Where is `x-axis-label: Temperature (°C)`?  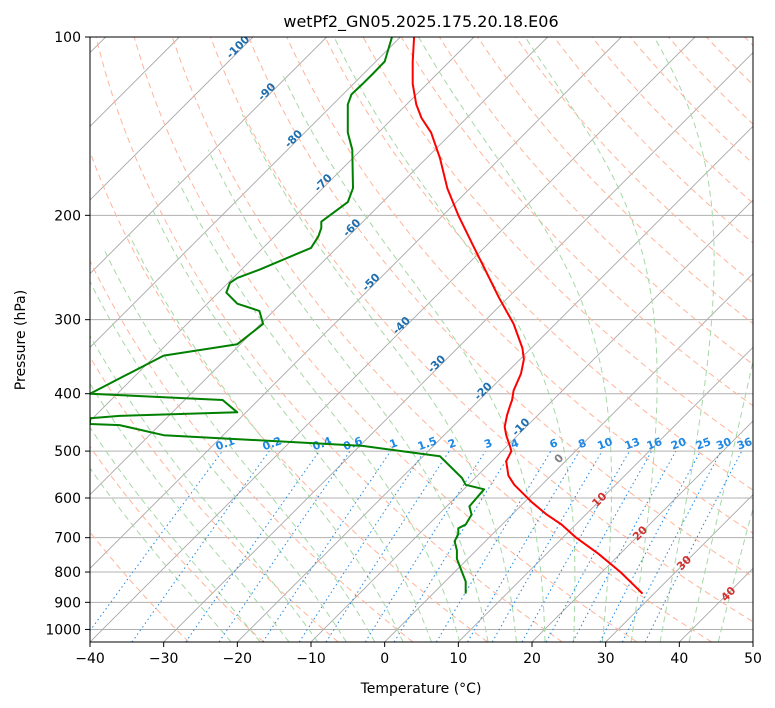
x-axis-label: Temperature (°C) is located at coordinates (421, 689).